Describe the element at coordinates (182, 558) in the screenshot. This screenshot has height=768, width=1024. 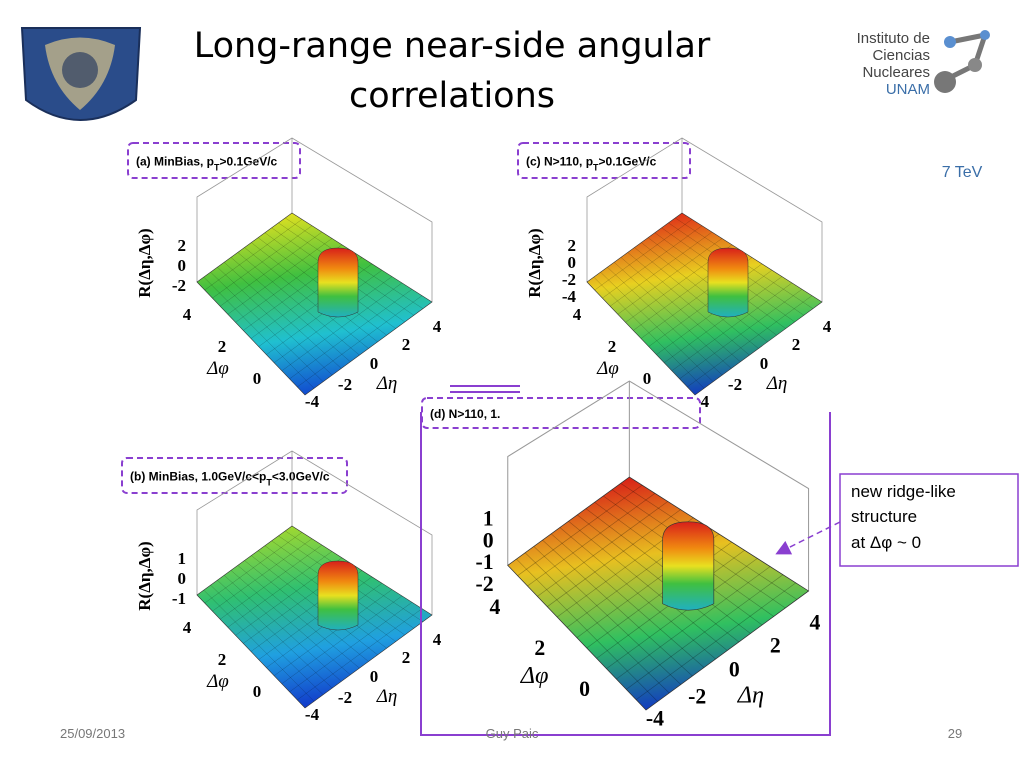
I see `z-tick-label: 1` at that location.